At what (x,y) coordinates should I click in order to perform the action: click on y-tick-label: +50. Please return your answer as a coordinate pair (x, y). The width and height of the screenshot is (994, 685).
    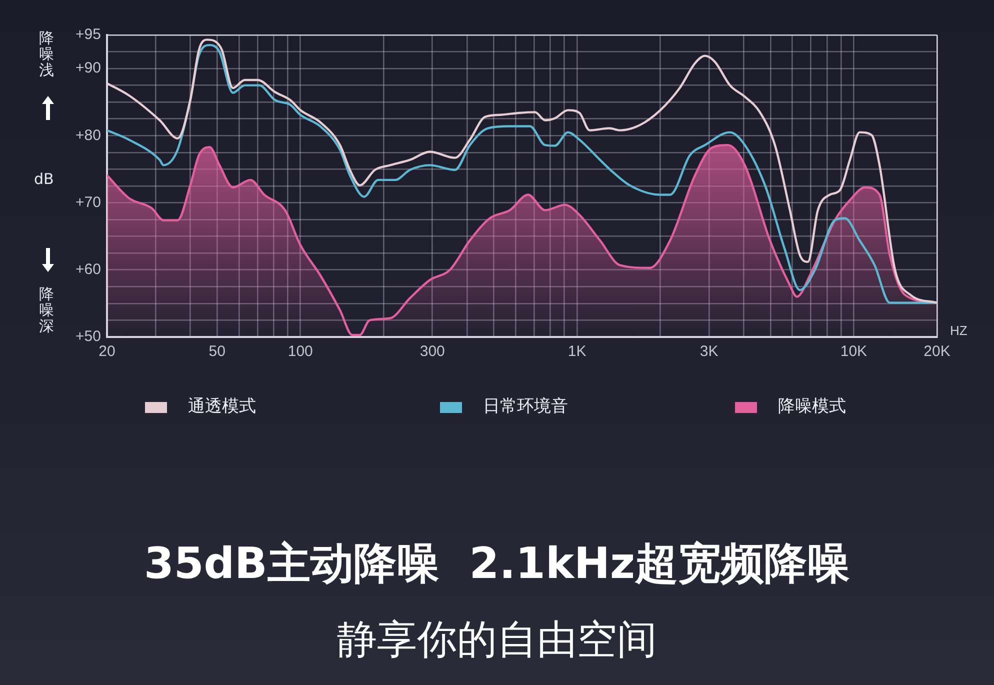
    Looking at the image, I should click on (88, 337).